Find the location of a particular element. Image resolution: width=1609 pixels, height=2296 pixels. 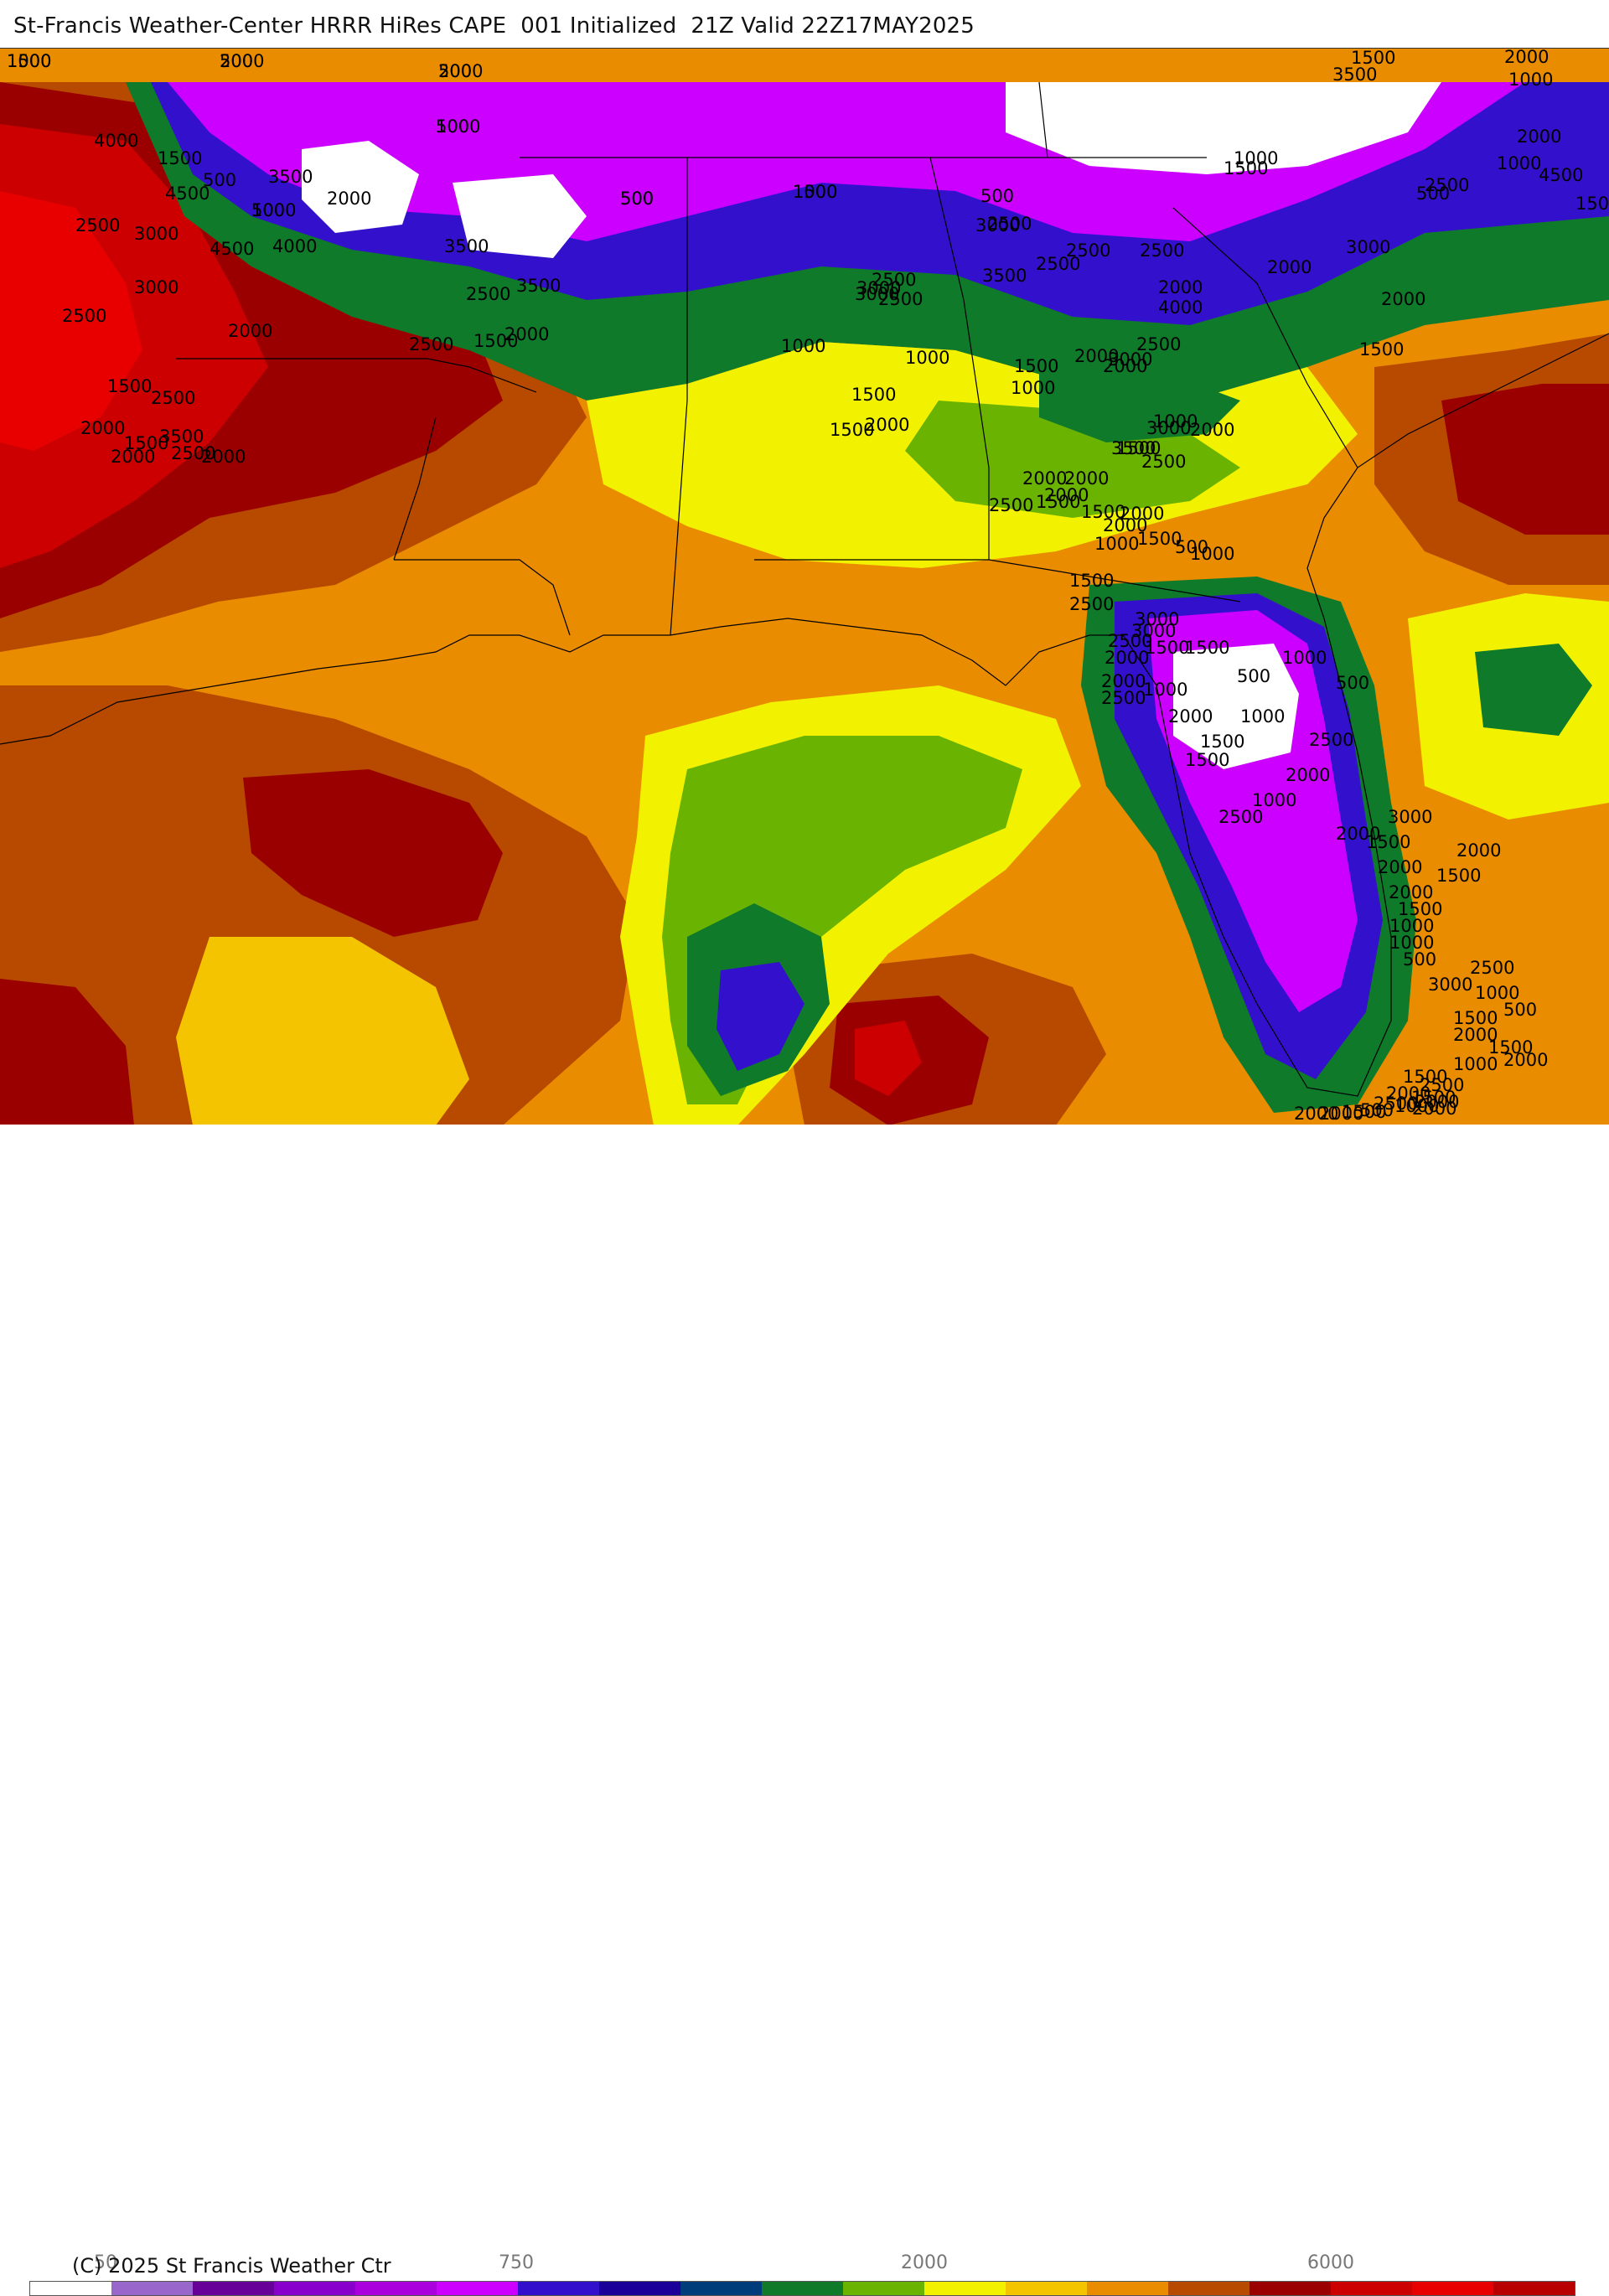

copyright-notice: (C) 2025 St Francis Weather Ctr is located at coordinates (232, 2266).